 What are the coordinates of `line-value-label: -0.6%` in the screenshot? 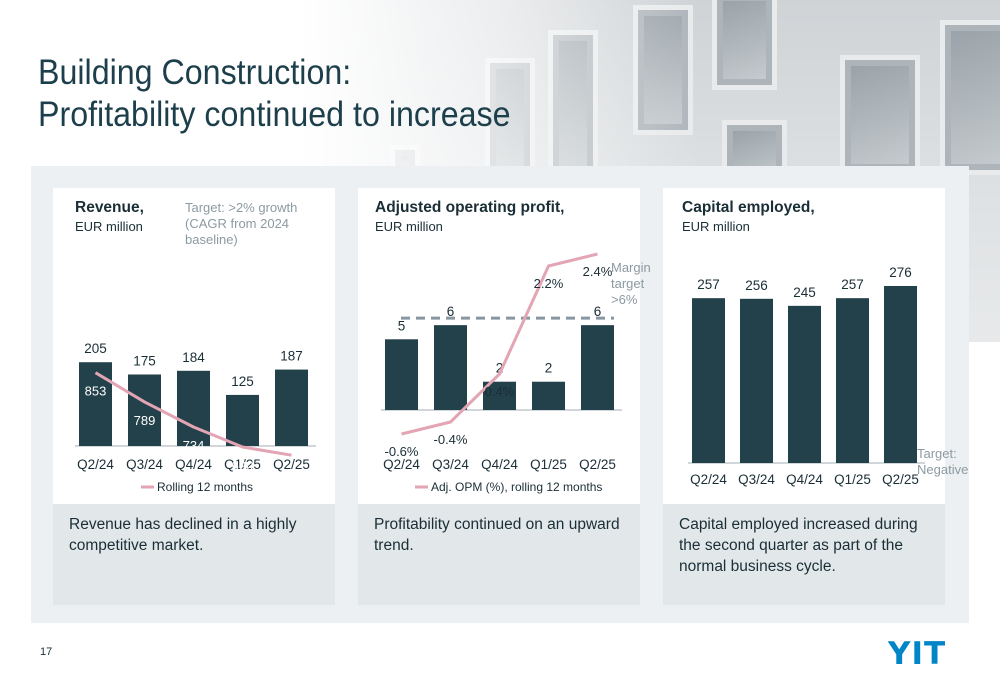 It's located at (402, 451).